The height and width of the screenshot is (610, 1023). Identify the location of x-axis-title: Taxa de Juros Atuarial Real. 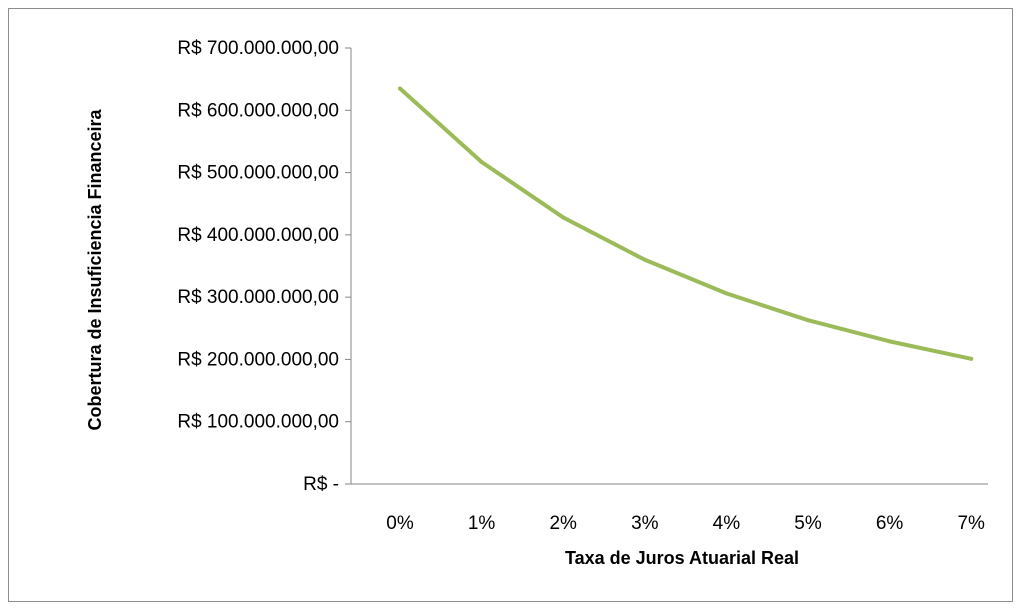
(682, 558).